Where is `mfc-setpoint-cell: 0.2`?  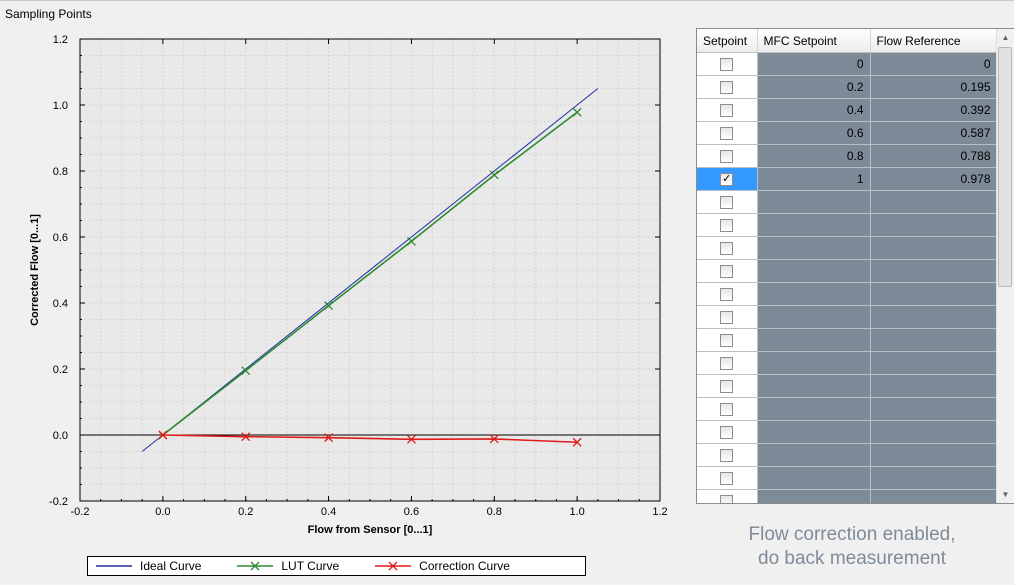
mfc-setpoint-cell: 0.2 is located at coordinates (814, 87).